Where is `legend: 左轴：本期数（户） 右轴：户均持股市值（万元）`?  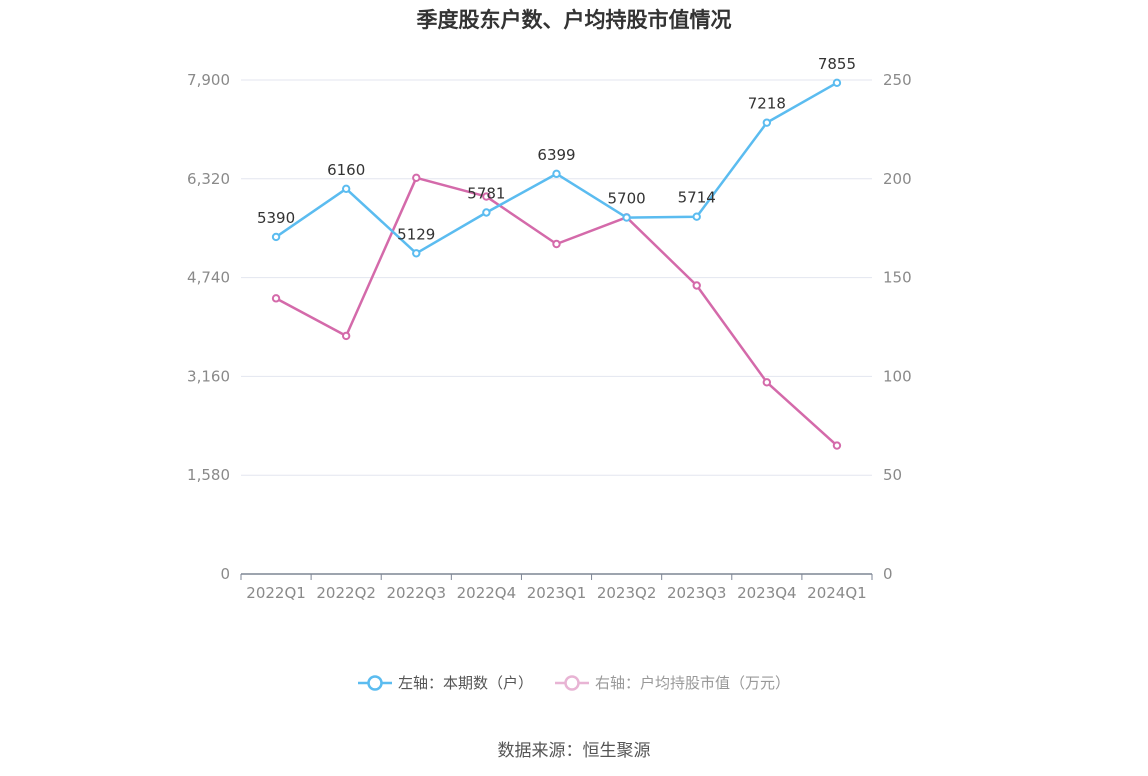
legend: 左轴：本期数（户） 右轴：户均持股市值（万元） is located at coordinates (574, 682).